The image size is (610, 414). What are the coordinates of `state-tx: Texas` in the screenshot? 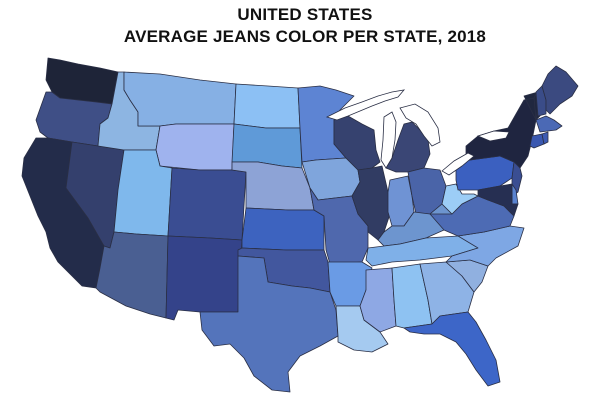 It's located at (269, 324).